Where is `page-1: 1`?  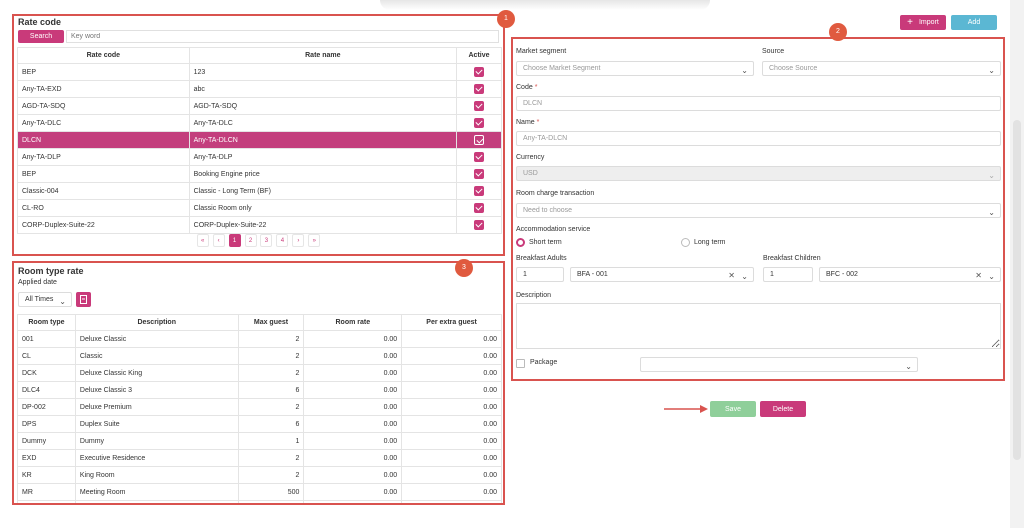
page-1: 1 is located at coordinates (234, 240).